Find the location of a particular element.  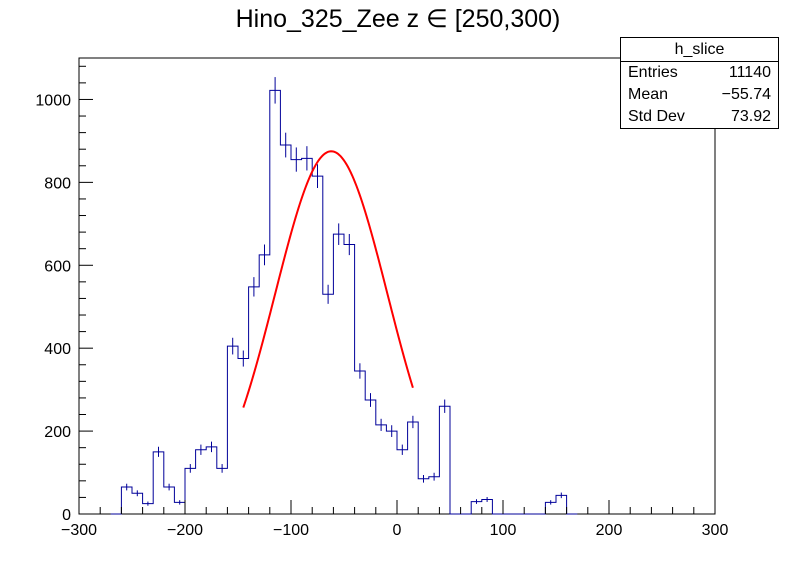

x-tick-label: 100 is located at coordinates (503, 530).